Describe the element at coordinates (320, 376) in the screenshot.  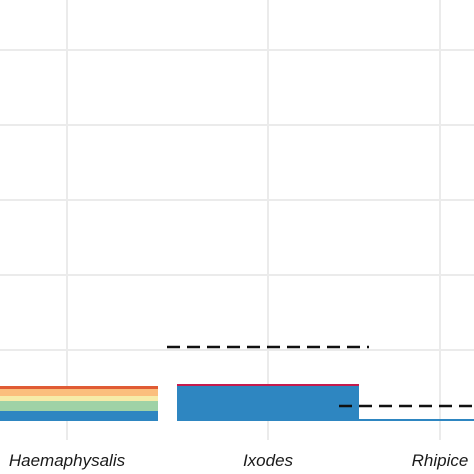
I see `reference-lines` at that location.